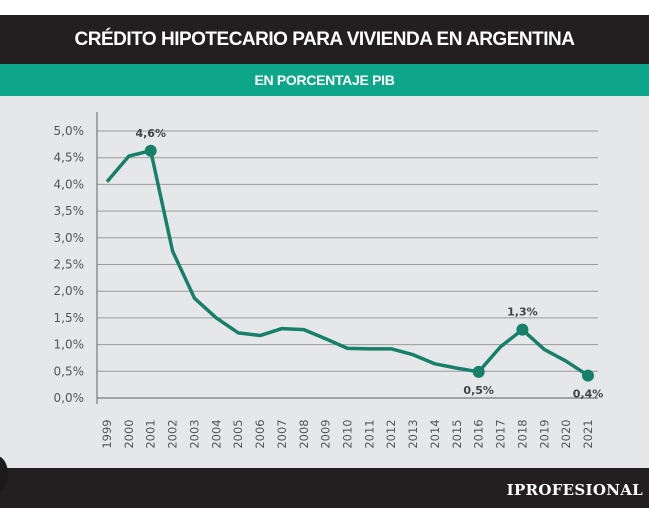  Describe the element at coordinates (588, 394) in the screenshot. I see `data-label: 0,4%` at that location.